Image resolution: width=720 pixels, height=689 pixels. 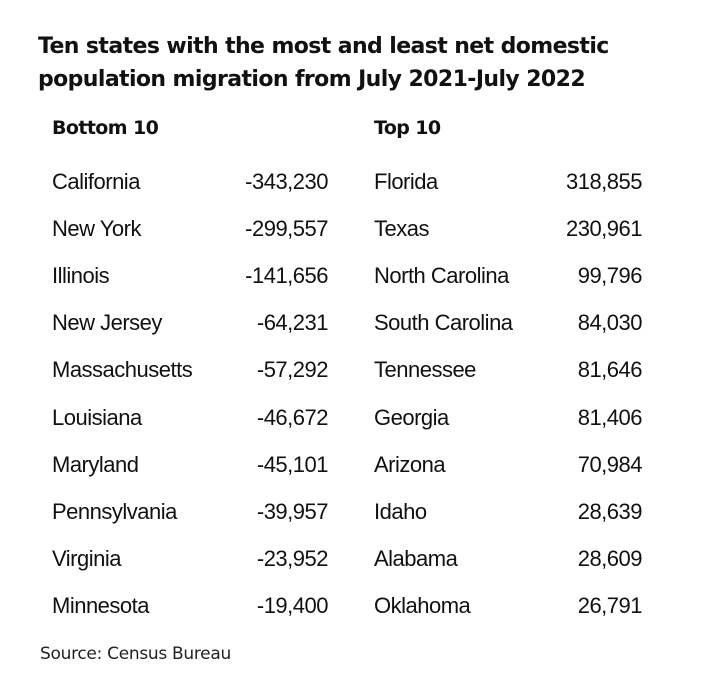 I want to click on migration-value: 26,791, so click(x=610, y=606).